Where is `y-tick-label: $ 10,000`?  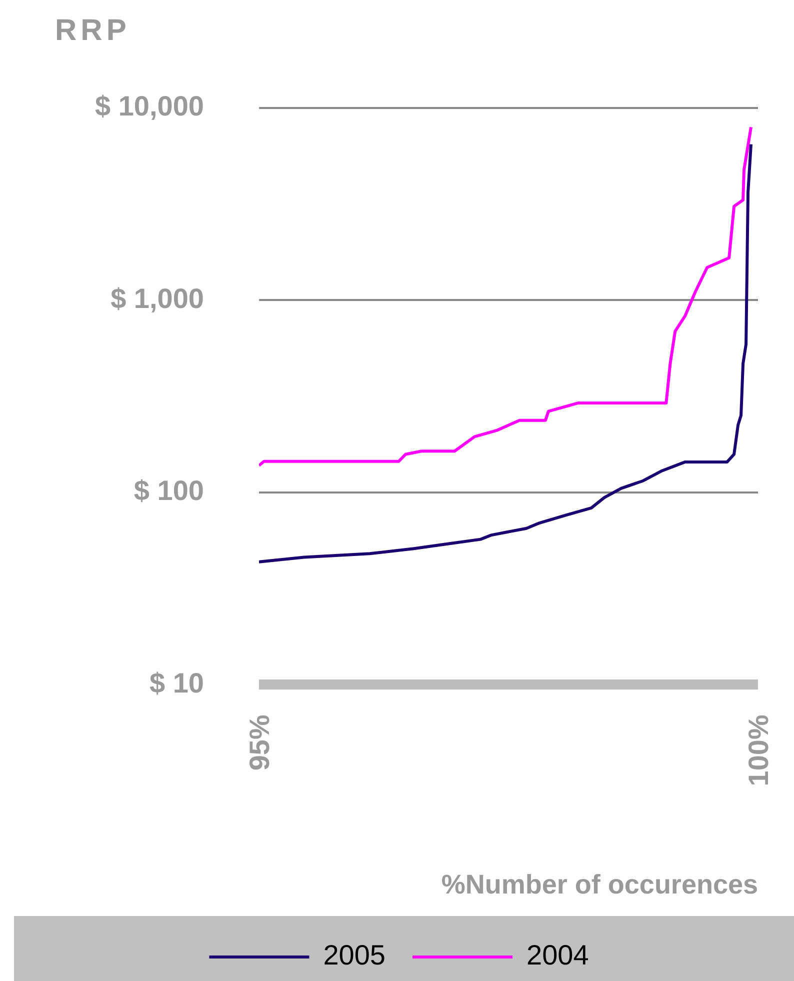
y-tick-label: $ 10,000 is located at coordinates (149, 106).